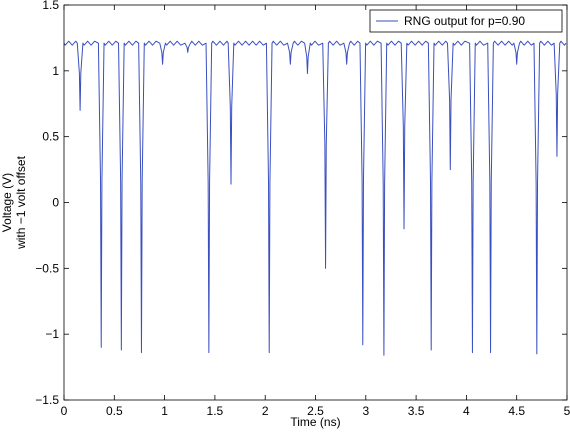  What do you see at coordinates (365, 411) in the screenshot?
I see `x-tick-label: 3` at bounding box center [365, 411].